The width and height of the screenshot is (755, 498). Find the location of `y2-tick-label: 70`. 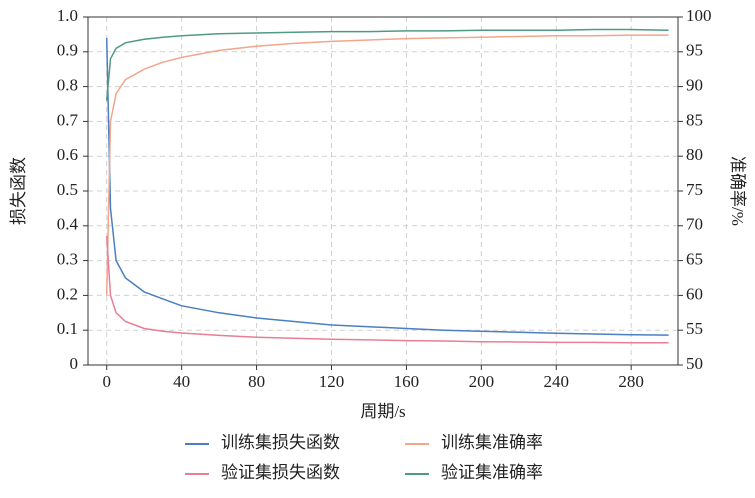

y2-tick-label: 70 is located at coordinates (694, 224).